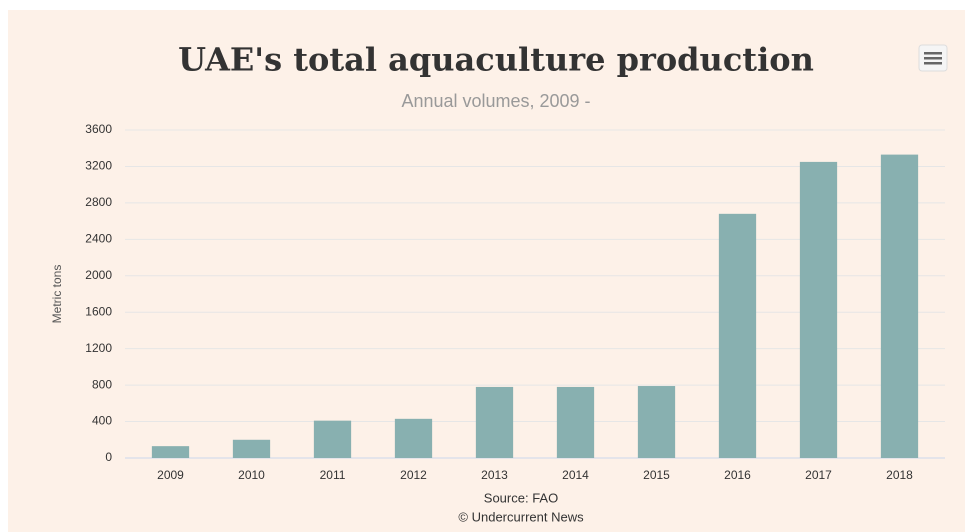 The height and width of the screenshot is (532, 965). I want to click on x-tick-label: 2017, so click(818, 475).